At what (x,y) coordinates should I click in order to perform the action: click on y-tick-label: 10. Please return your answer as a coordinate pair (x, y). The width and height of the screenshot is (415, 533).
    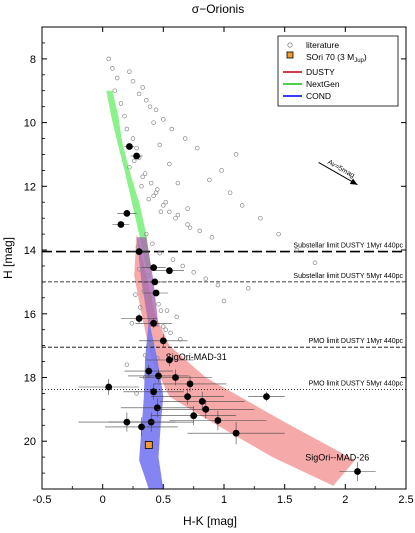
    Looking at the image, I should click on (30, 124).